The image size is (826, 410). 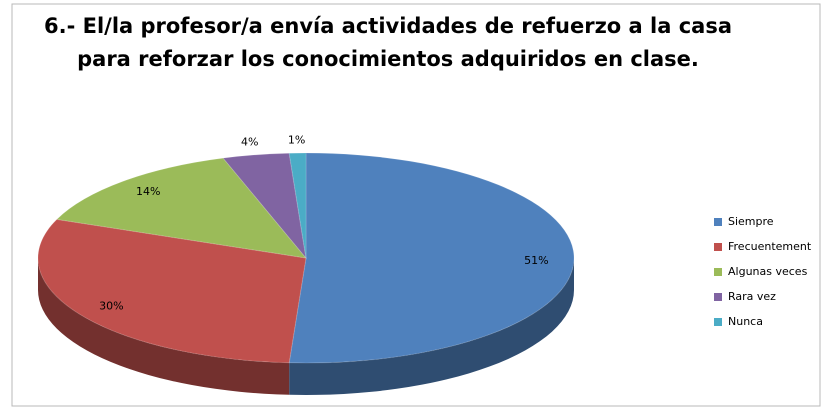 I want to click on data-label: 30%, so click(x=111, y=305).